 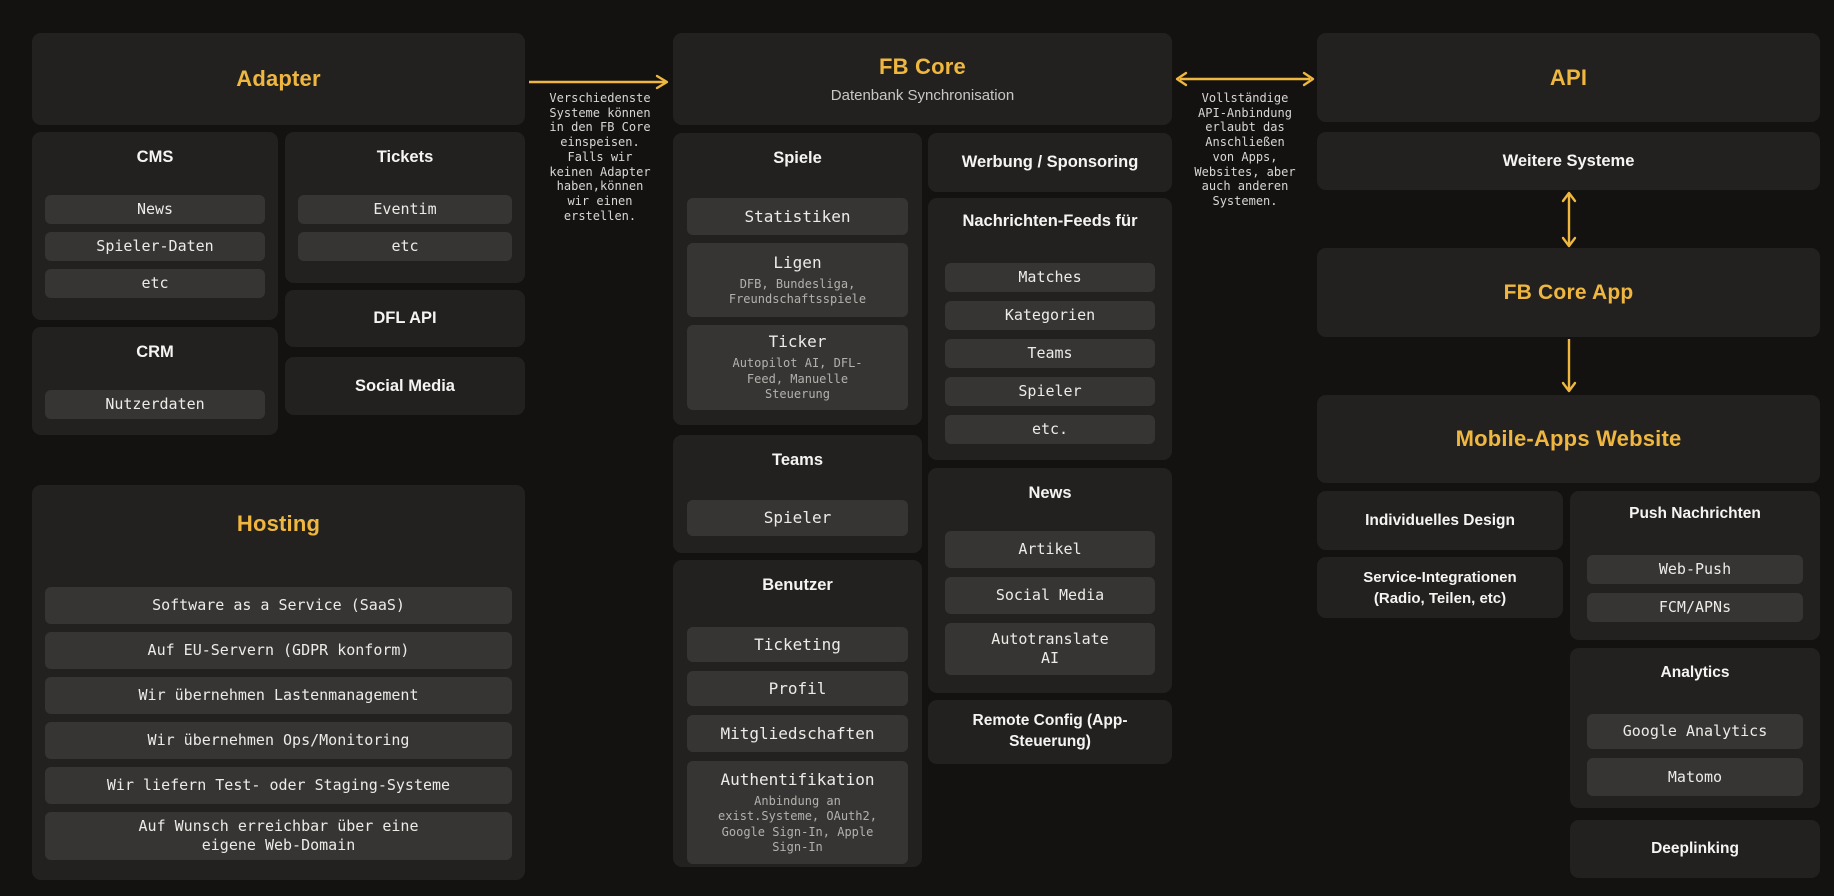 I want to click on pill-tickets-etc: etc, so click(x=405, y=246).